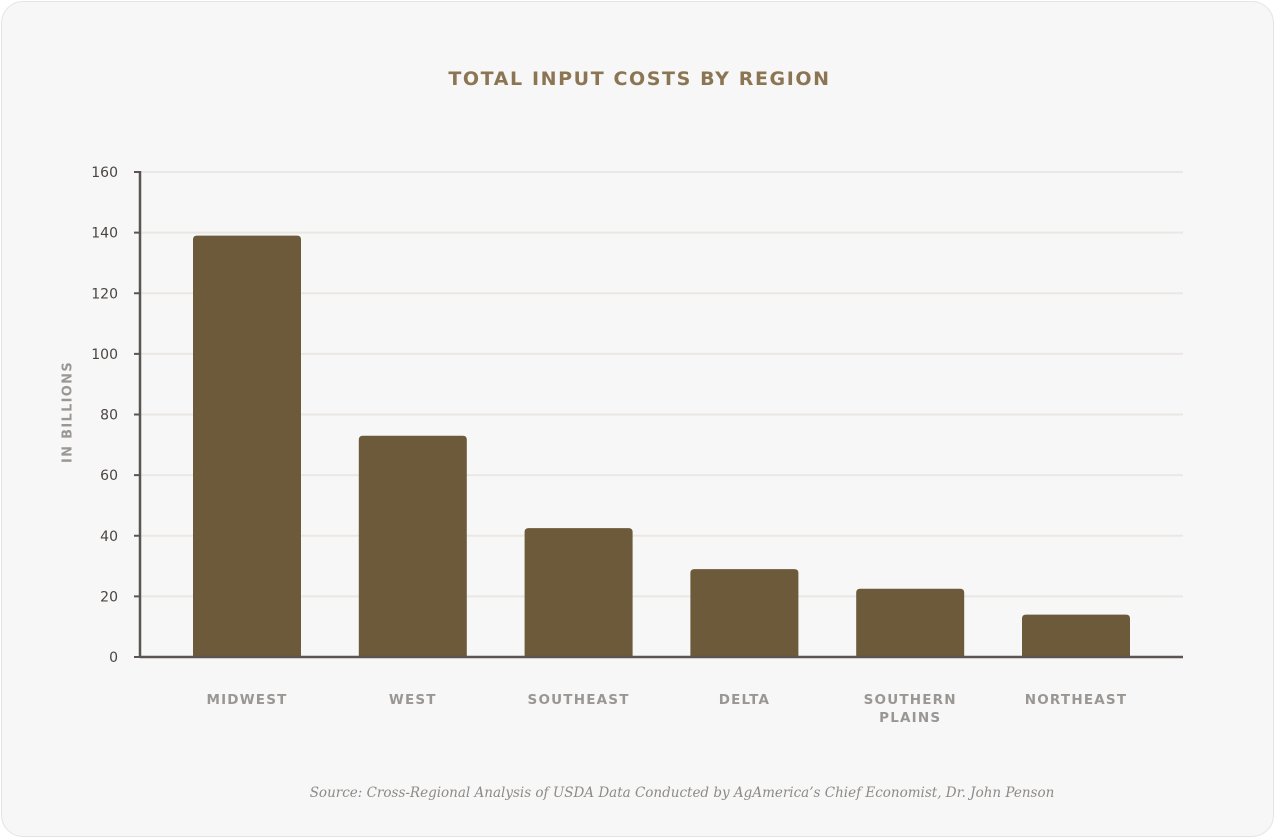 The width and height of the screenshot is (1275, 838). I want to click on x-category-label: NORTHEAST, so click(1076, 700).